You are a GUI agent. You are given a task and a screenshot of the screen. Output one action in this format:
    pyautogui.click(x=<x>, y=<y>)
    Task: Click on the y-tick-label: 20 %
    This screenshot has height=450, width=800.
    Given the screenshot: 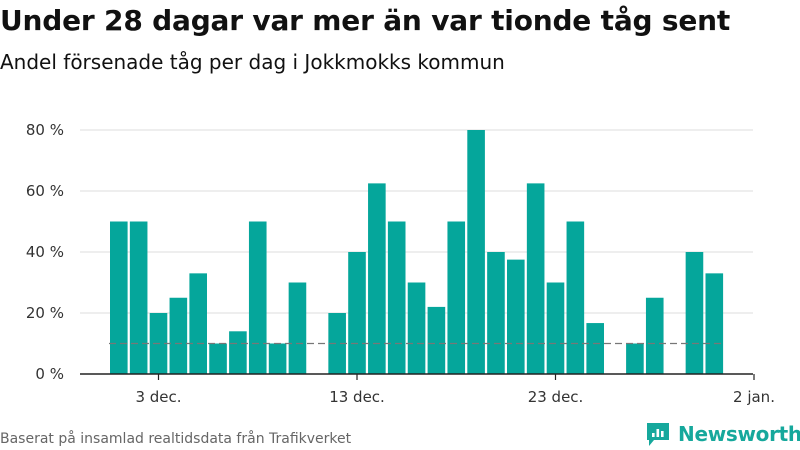 What is the action you would take?
    pyautogui.click(x=45, y=313)
    